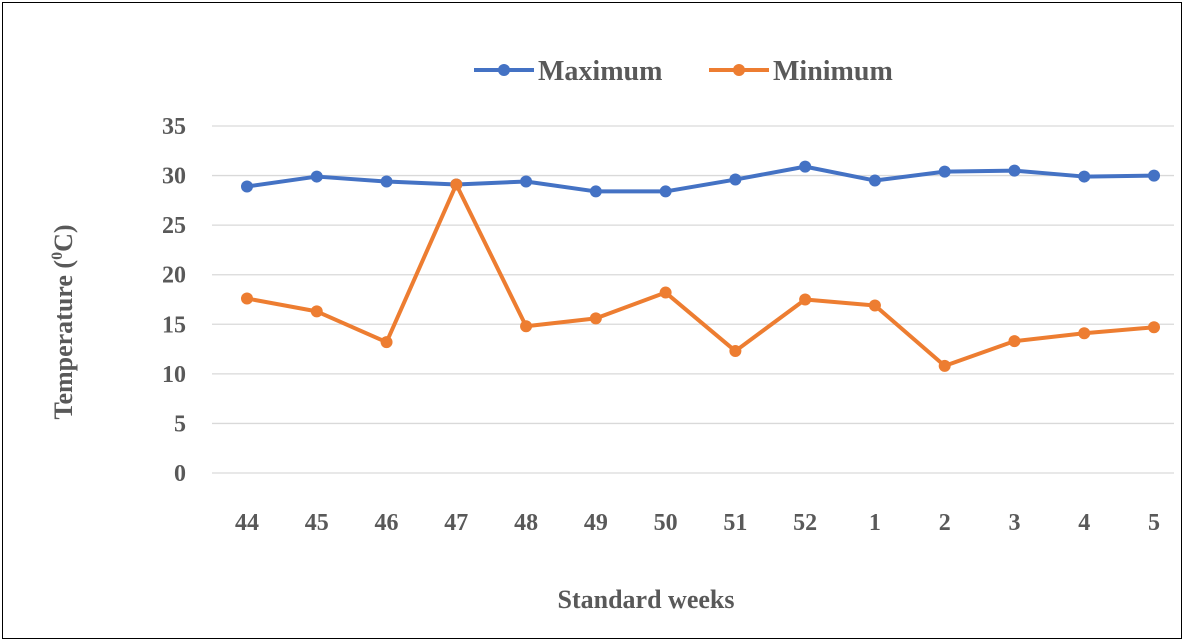 The width and height of the screenshot is (1186, 643). What do you see at coordinates (646, 599) in the screenshot?
I see `x-axis-title: Standard weeks` at bounding box center [646, 599].